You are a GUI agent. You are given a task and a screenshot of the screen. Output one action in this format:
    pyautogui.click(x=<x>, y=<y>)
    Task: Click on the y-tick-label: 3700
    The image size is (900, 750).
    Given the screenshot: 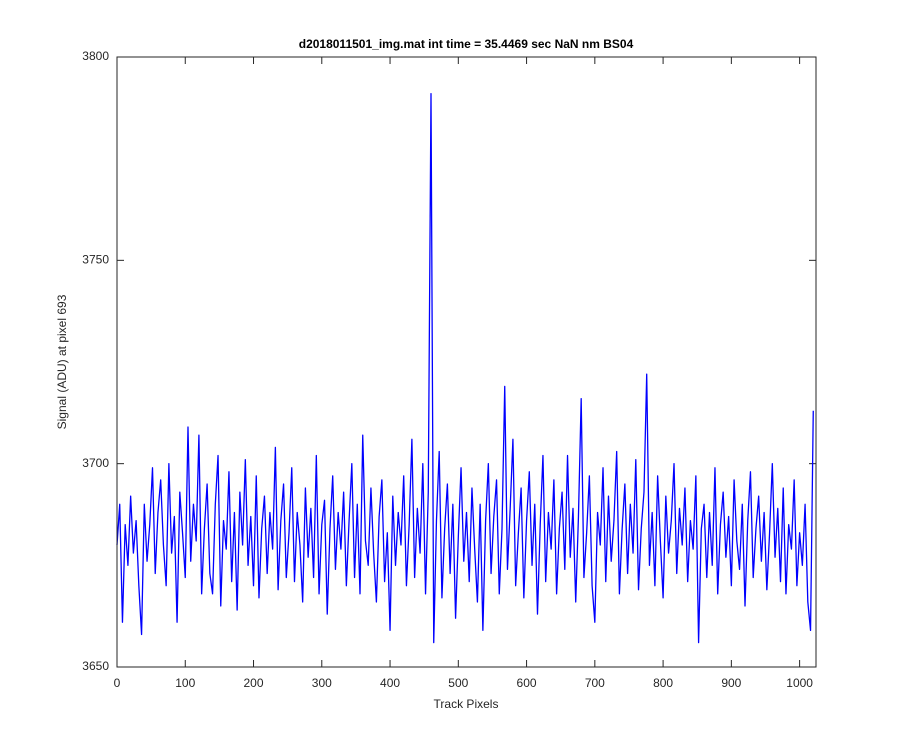 What is the action you would take?
    pyautogui.click(x=95, y=463)
    